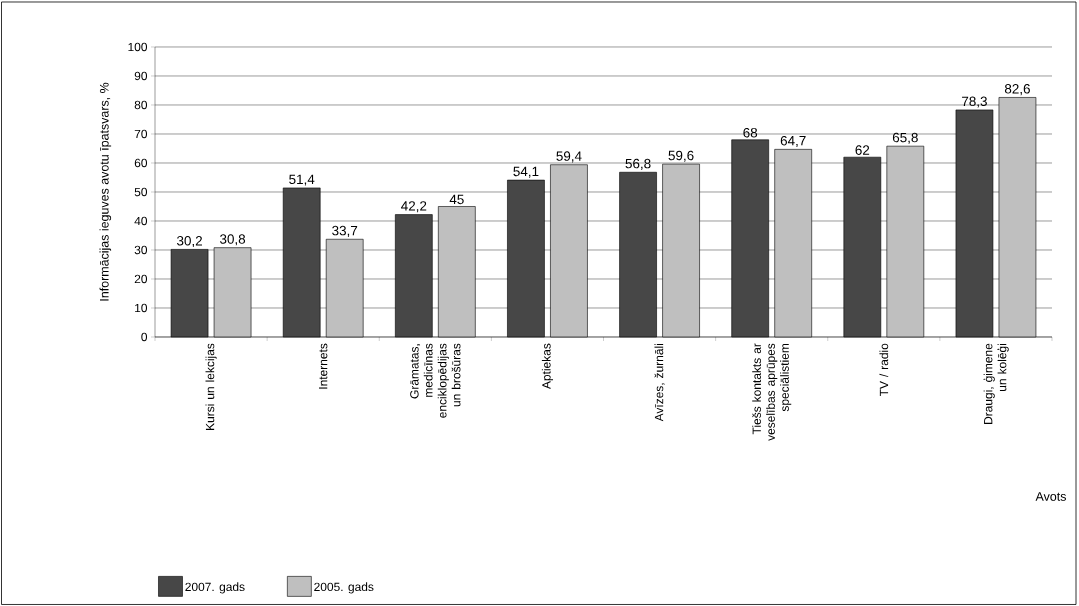 The height and width of the screenshot is (606, 1079). Describe the element at coordinates (1050, 496) in the screenshot. I see `x-axis-title: Avots` at that location.